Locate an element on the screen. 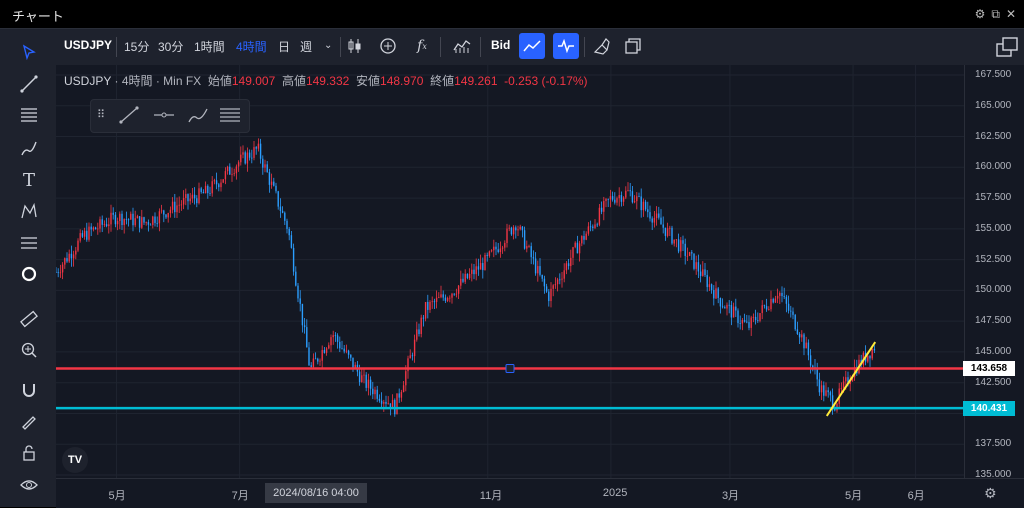  line-anchor-handle is located at coordinates (510, 368).